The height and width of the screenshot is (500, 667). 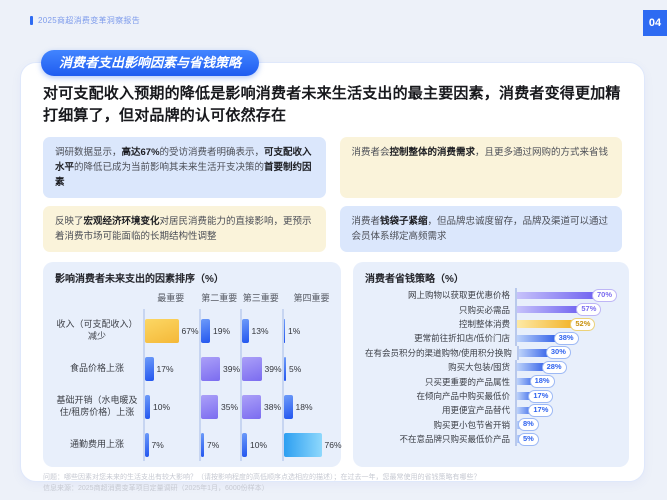 What do you see at coordinates (566, 396) in the screenshot?
I see `strategy-bar-track: 17%` at bounding box center [566, 396].